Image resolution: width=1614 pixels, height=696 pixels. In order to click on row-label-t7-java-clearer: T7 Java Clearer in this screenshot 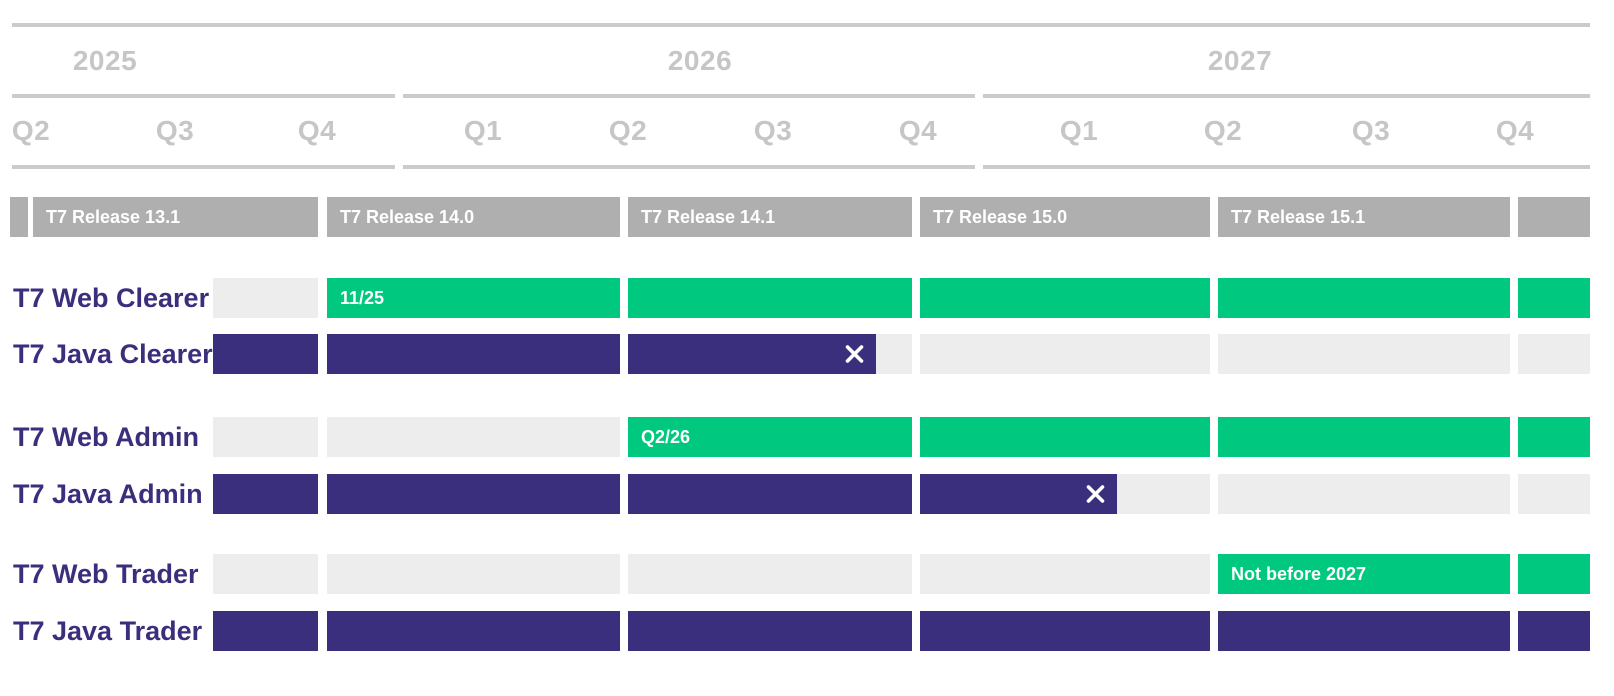, I will do `click(113, 353)`.